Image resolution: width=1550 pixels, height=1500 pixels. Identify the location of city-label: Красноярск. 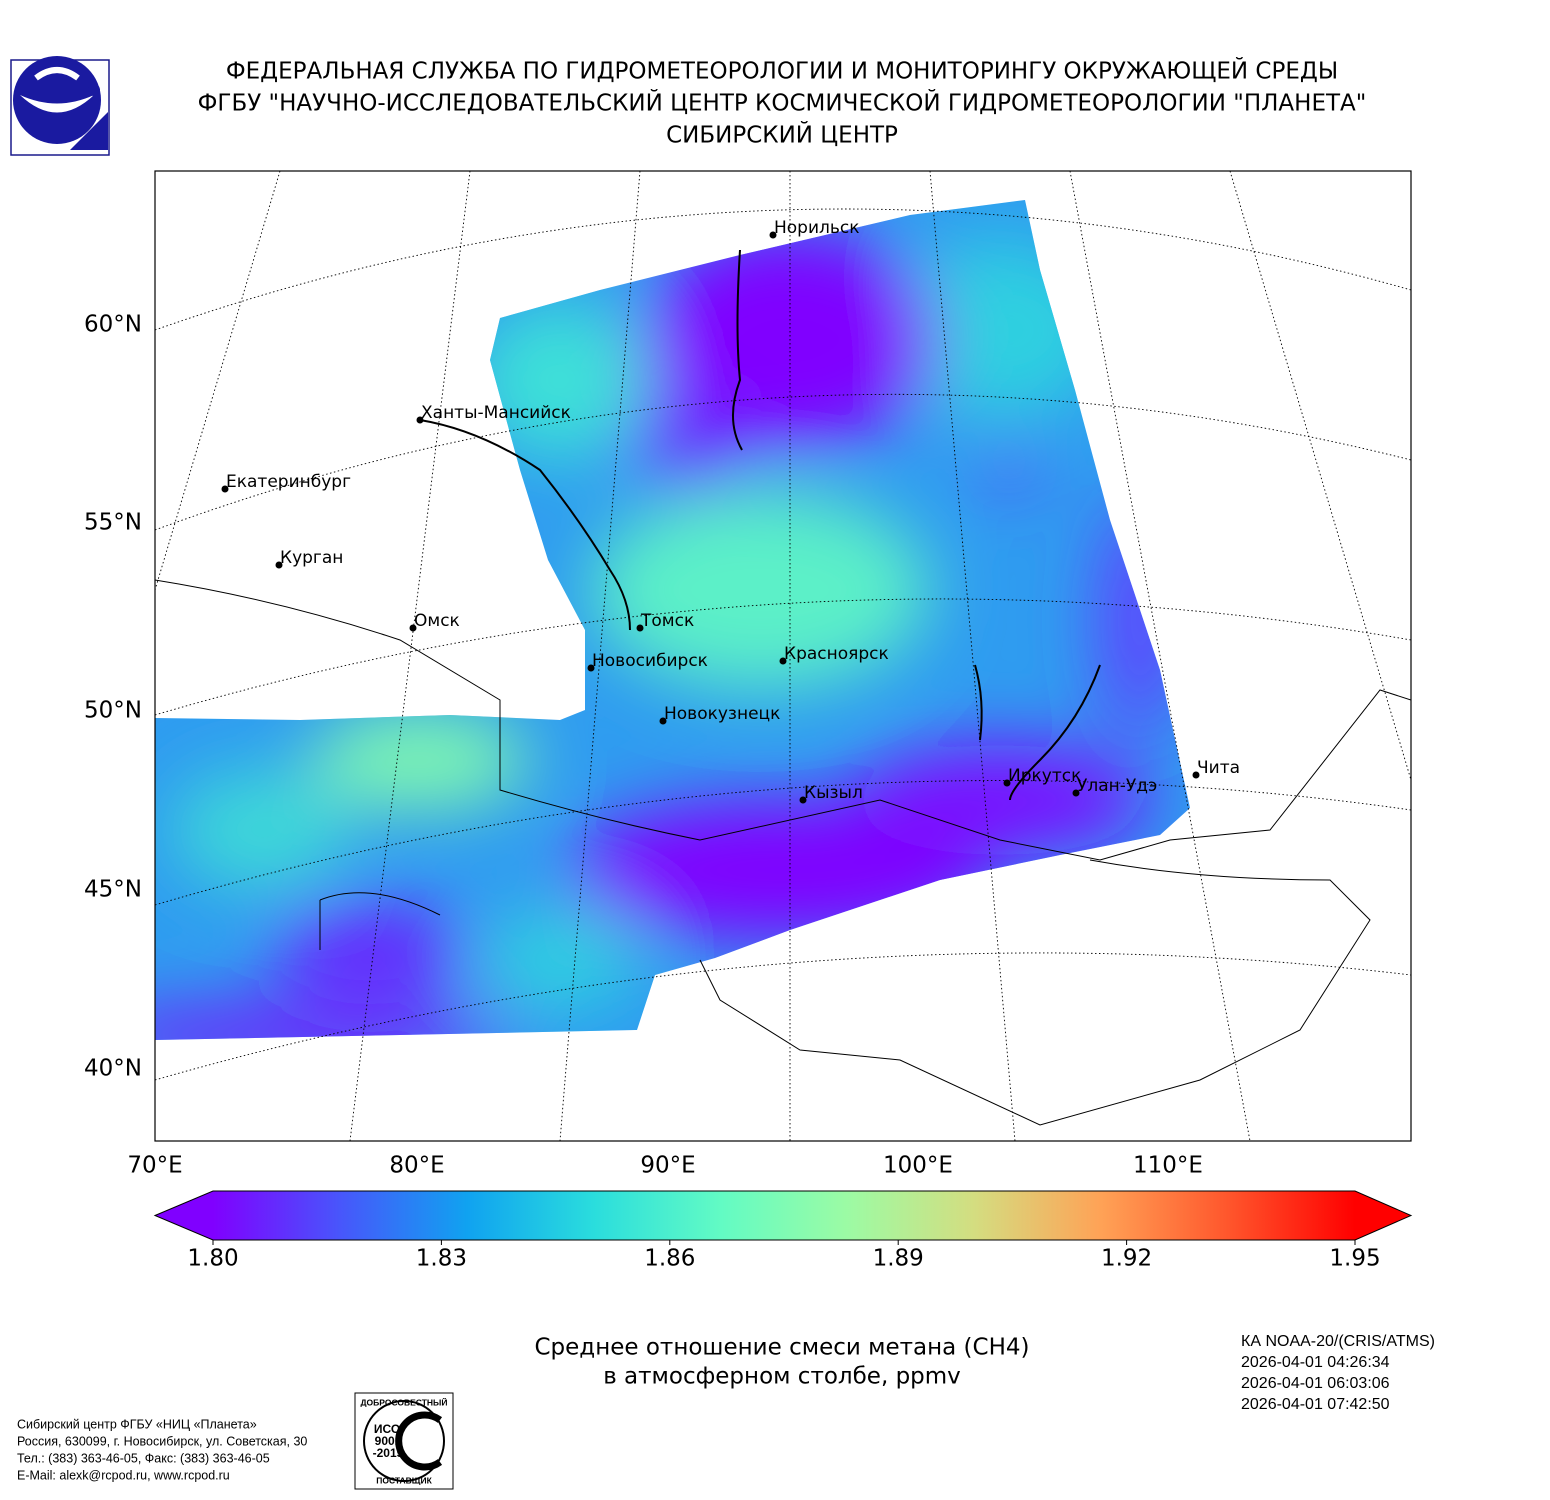
(836, 654).